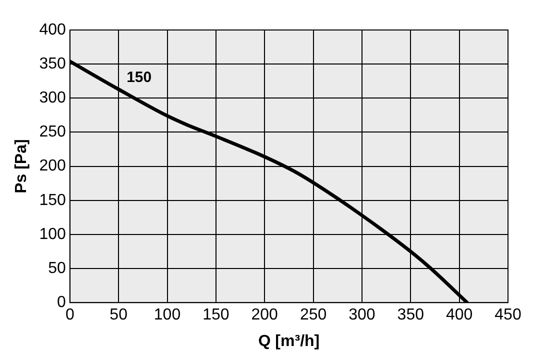  I want to click on y-tick-label: 200, so click(52, 166).